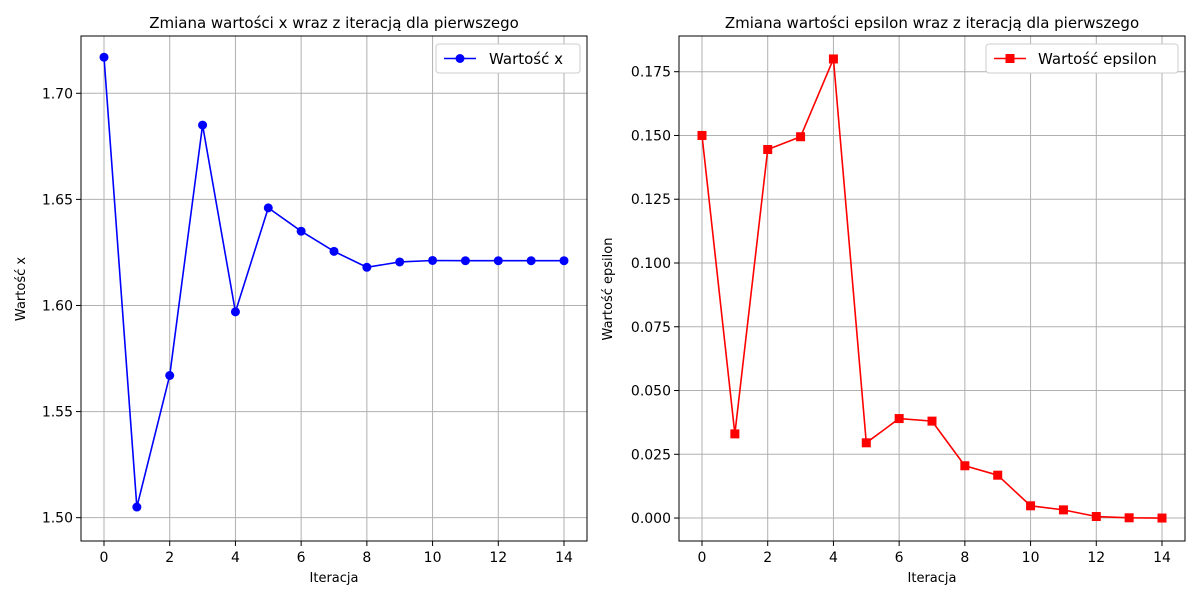  Describe the element at coordinates (608, 289) in the screenshot. I see `y-axis-label: Wartość epsilon` at that location.